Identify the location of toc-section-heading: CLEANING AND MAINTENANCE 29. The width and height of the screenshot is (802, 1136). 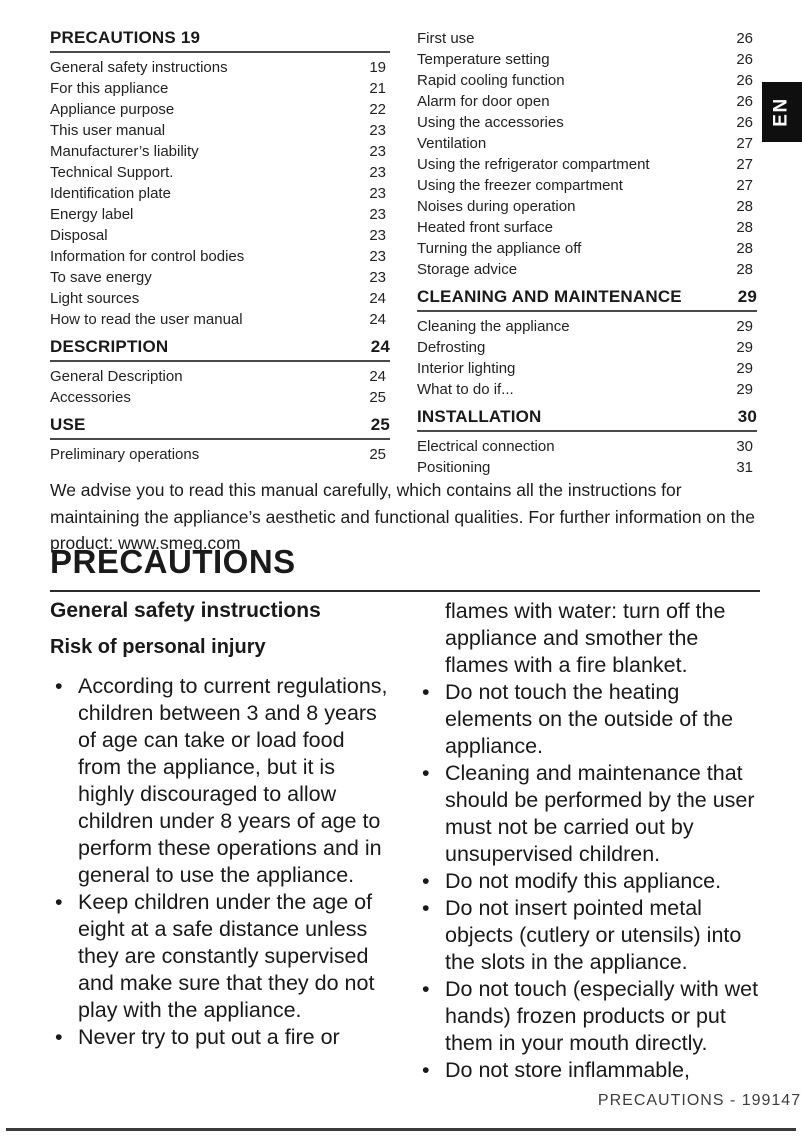
(587, 299).